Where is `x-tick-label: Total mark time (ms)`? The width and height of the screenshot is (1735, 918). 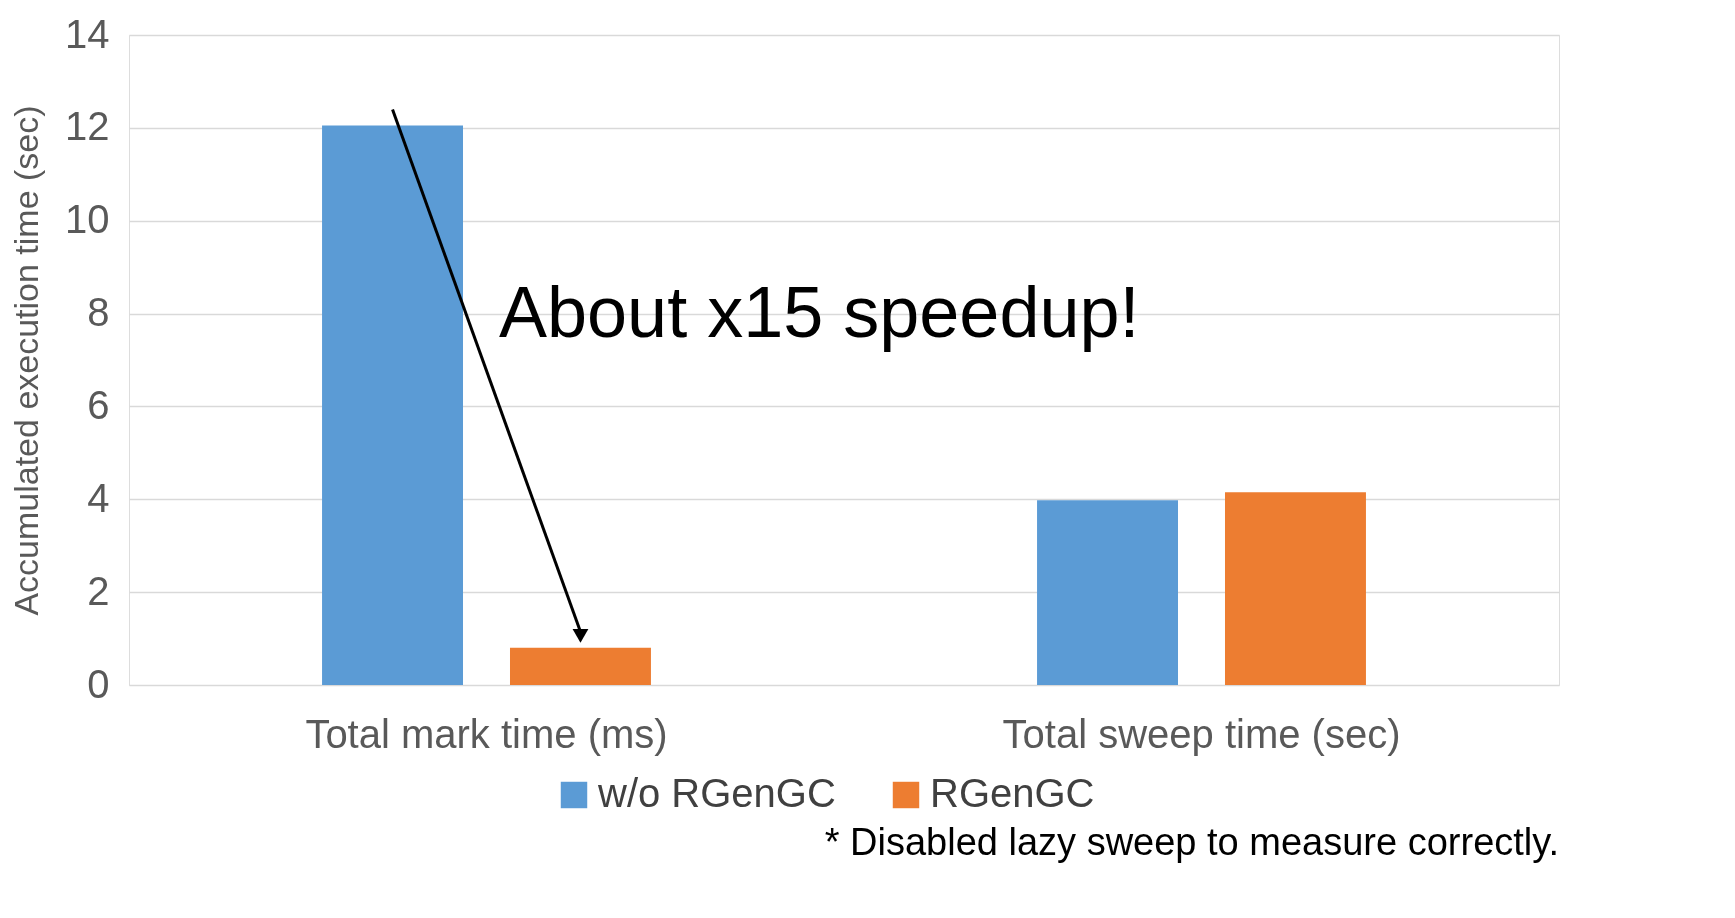 x-tick-label: Total mark time (ms) is located at coordinates (486, 733).